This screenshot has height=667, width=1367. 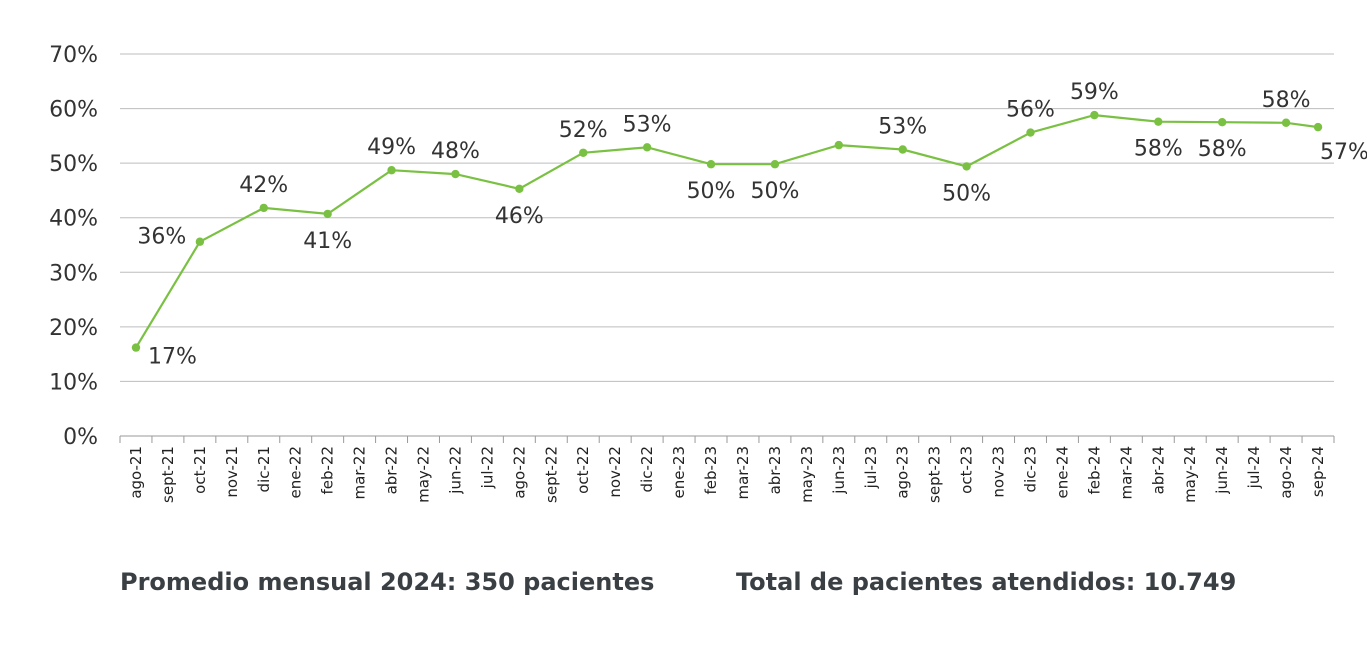 I want to click on x-tick-label: nov-23, so click(x=999, y=472).